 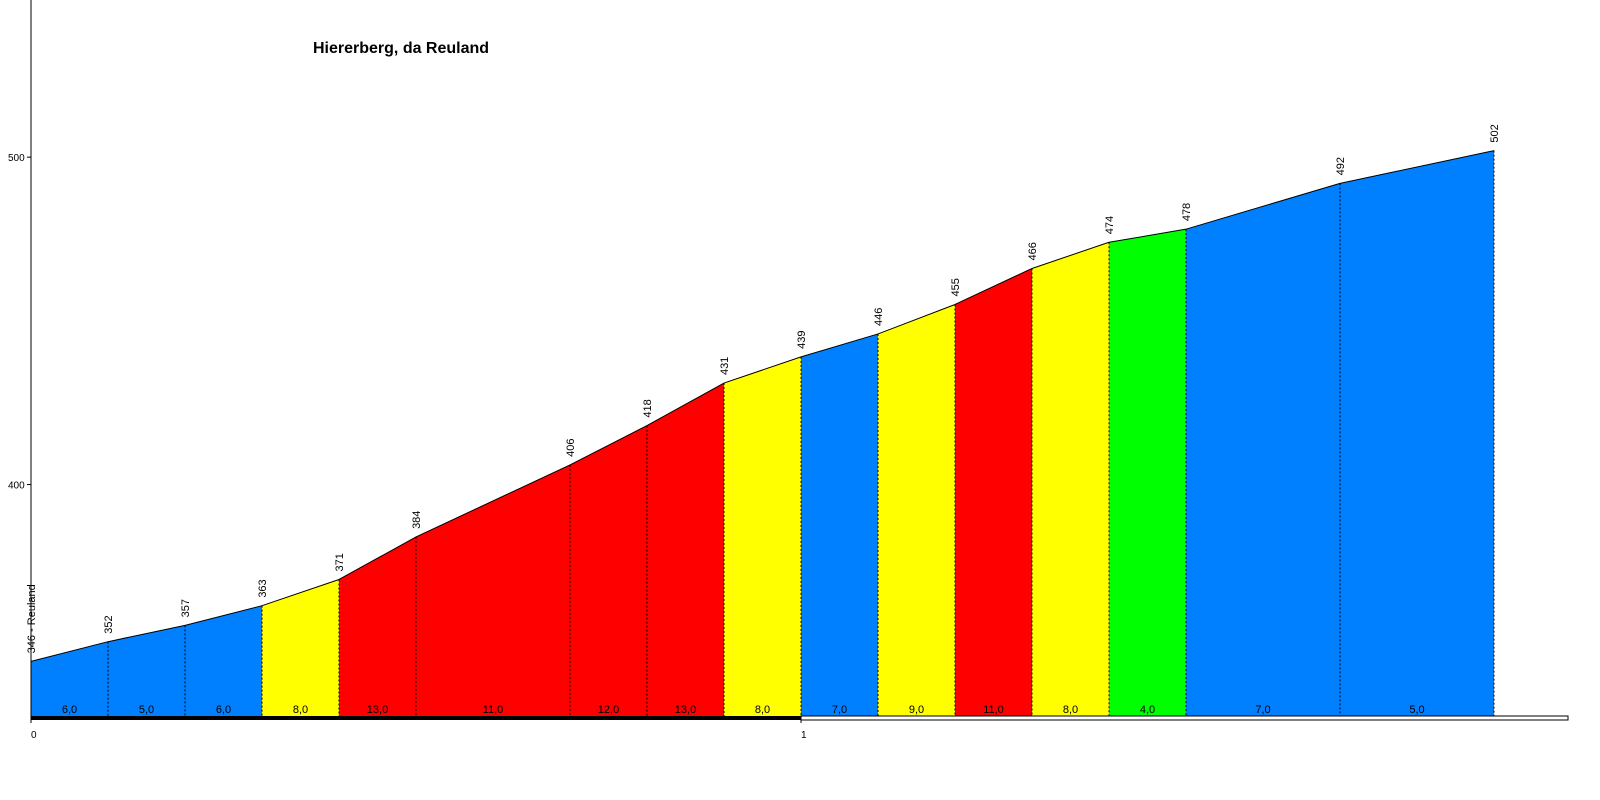 I want to click on elevation-label: 352, so click(x=109, y=624).